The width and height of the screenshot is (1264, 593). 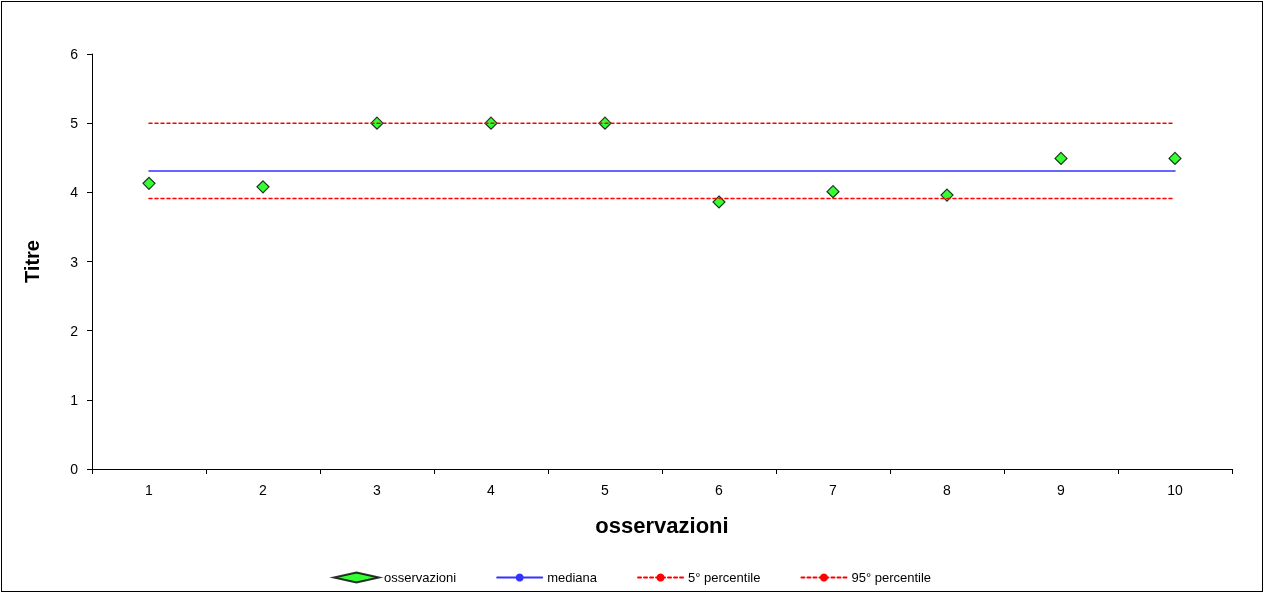 I want to click on y-tick-label: 3, so click(x=74, y=261).